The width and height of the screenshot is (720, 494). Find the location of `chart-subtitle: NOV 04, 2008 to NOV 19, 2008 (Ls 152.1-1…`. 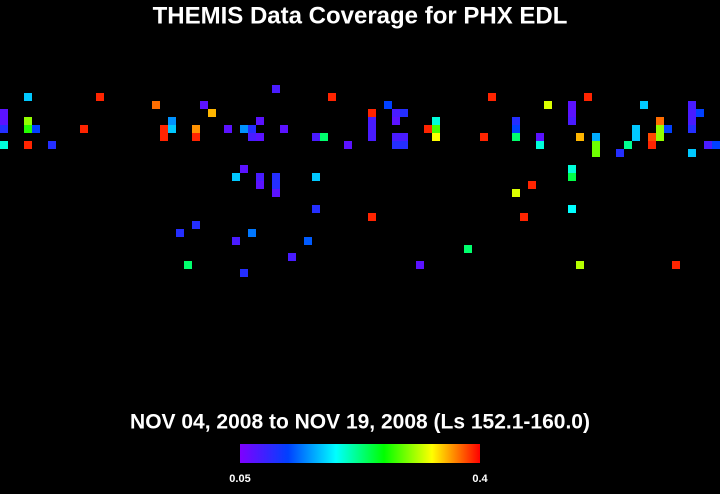

chart-subtitle: NOV 04, 2008 to NOV 19, 2008 (Ls 152.1-1… is located at coordinates (360, 422).